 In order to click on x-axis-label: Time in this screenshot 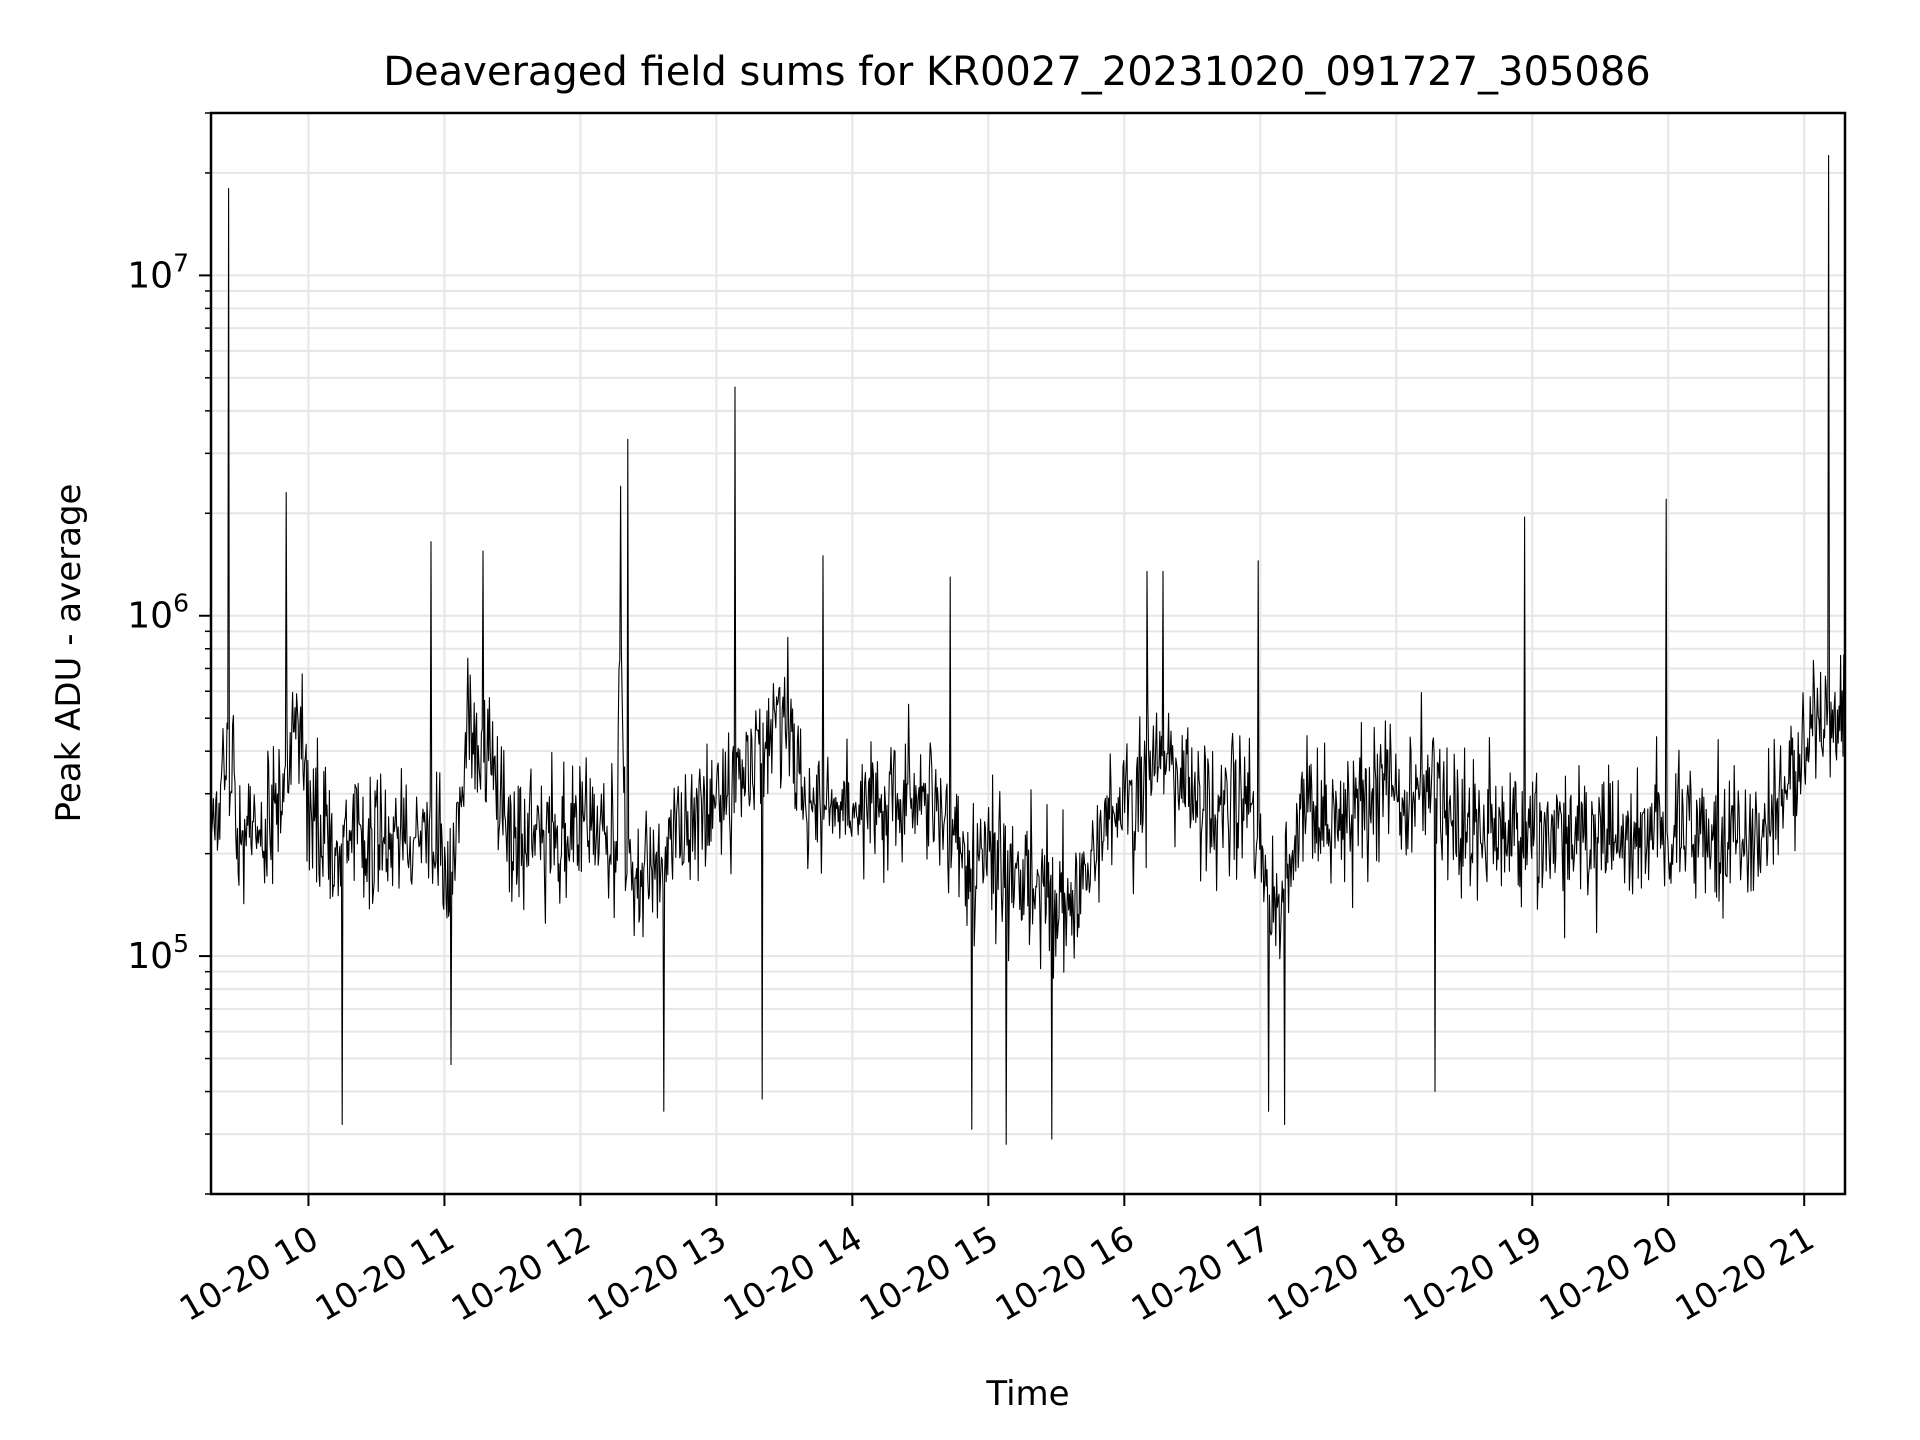, I will do `click(1027, 1394)`.